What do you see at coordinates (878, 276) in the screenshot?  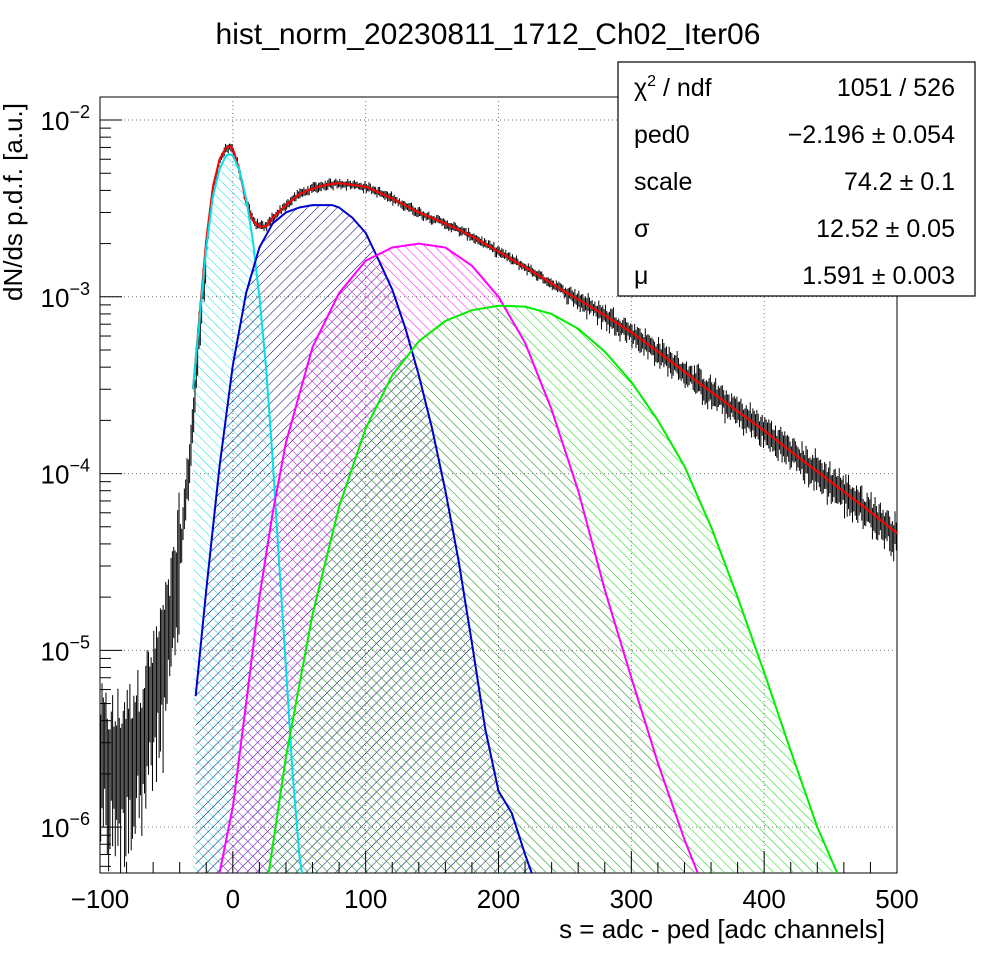 I see `stats-row-value: 1.591 ± 0.003` at bounding box center [878, 276].